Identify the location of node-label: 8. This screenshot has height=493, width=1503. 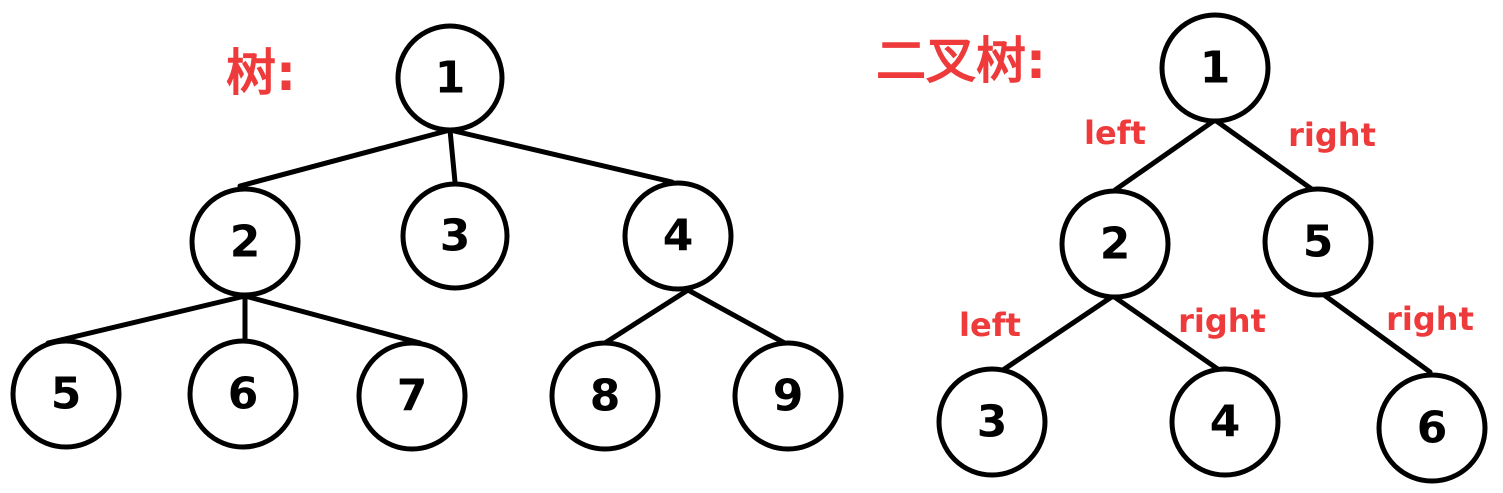
(605, 396).